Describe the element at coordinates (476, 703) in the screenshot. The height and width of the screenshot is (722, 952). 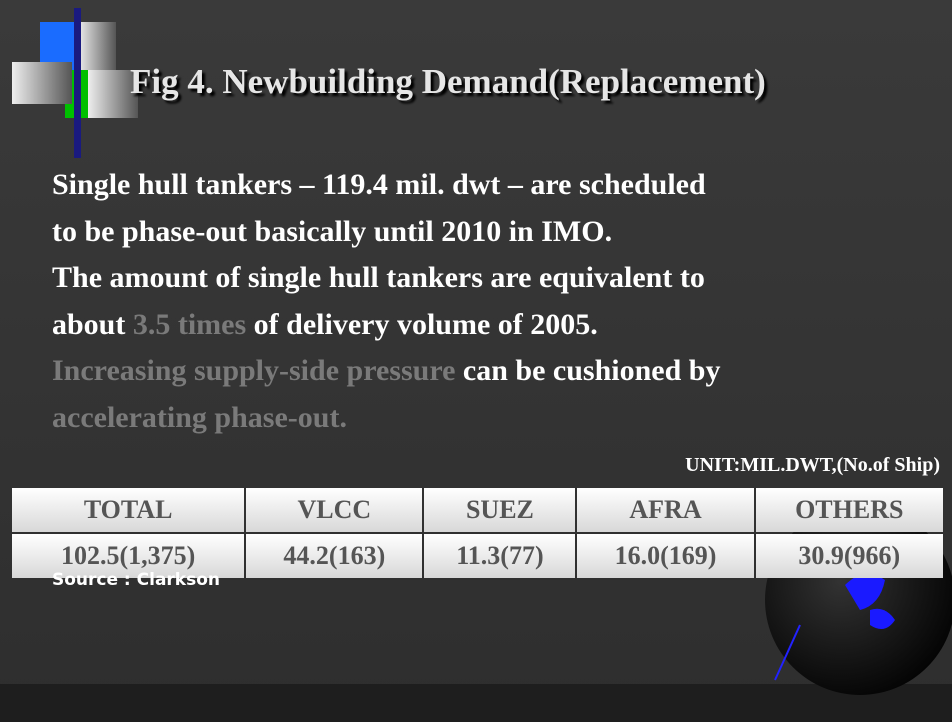
I see `footer-band` at that location.